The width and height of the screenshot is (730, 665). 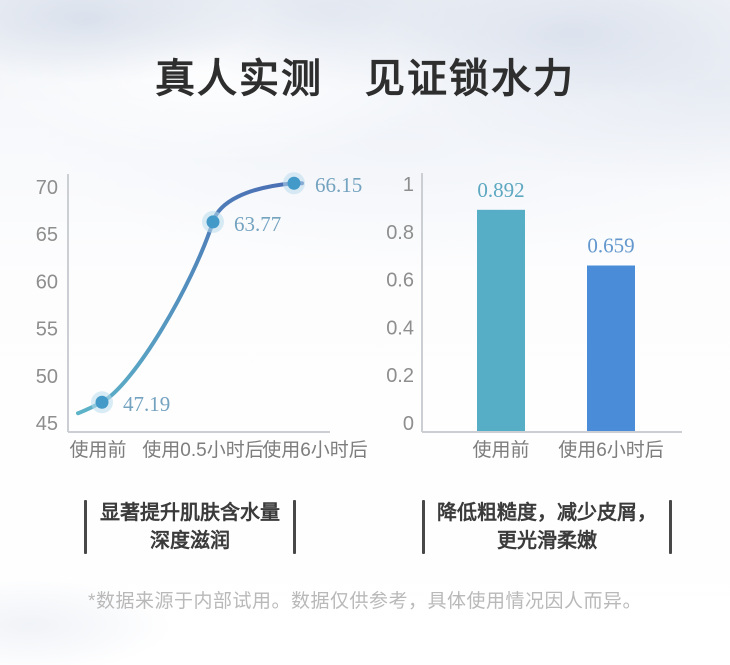 What do you see at coordinates (47, 330) in the screenshot?
I see `y-tick-label: 55` at bounding box center [47, 330].